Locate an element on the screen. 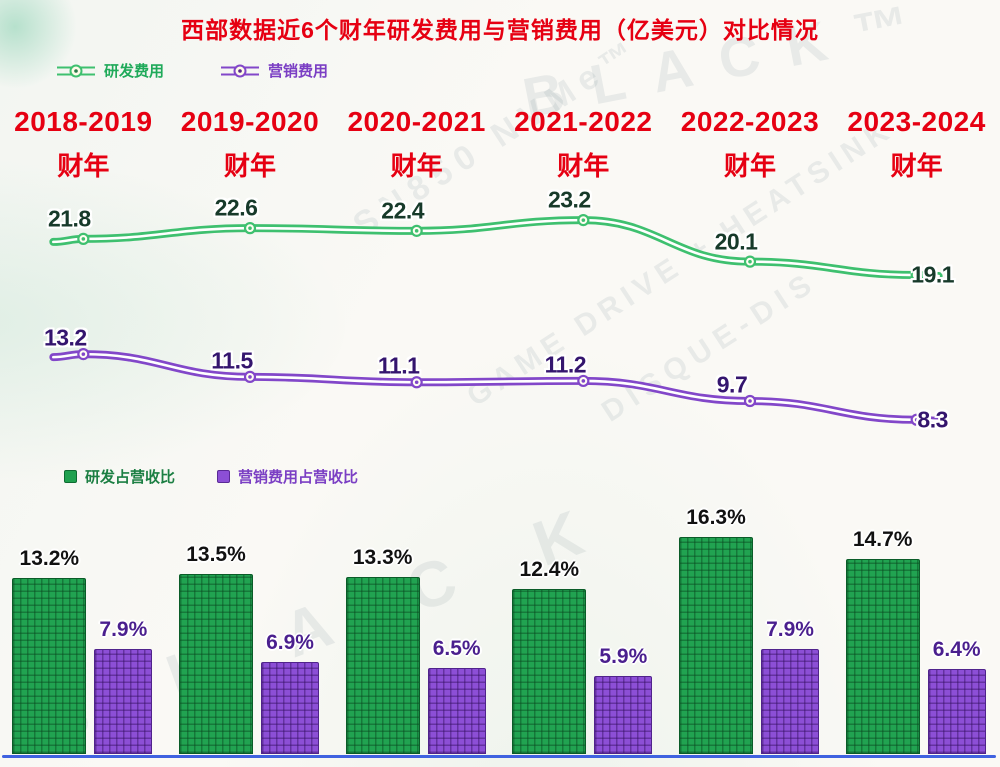 This screenshot has width=1000, height=767. marketing-line-legend-label: 营销费用 is located at coordinates (298, 71).